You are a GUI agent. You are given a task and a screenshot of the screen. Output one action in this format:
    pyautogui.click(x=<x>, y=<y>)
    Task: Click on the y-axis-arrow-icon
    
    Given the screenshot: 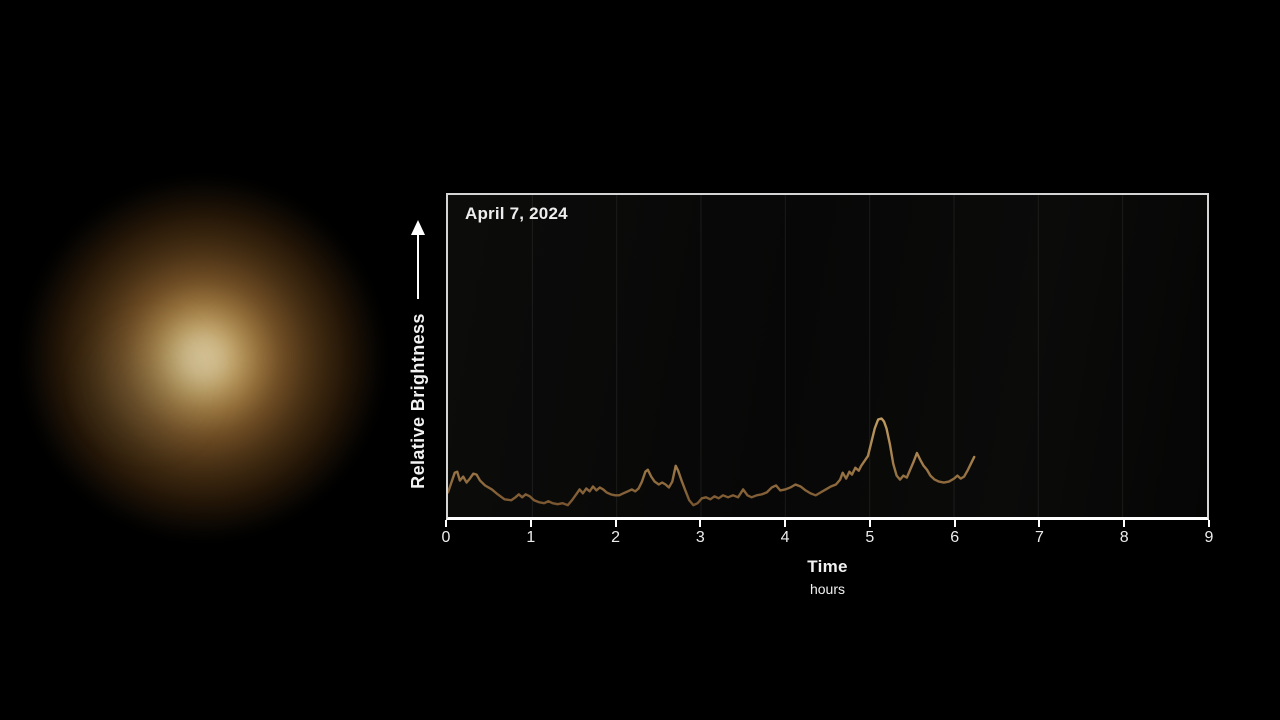 What is the action you would take?
    pyautogui.click(x=418, y=259)
    